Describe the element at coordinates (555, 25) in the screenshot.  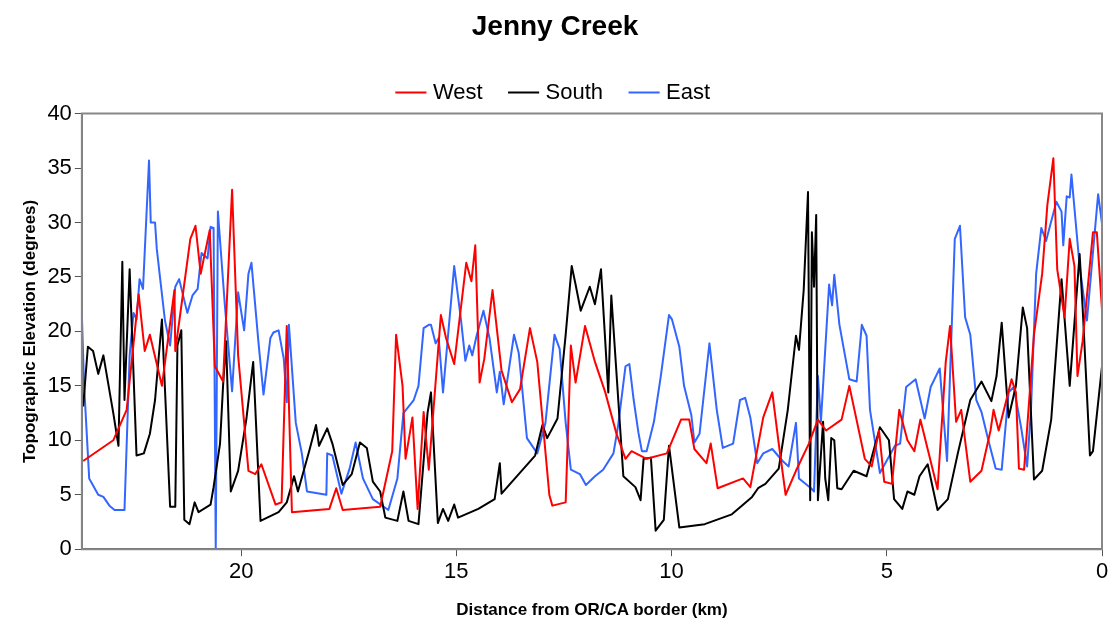
I see `chart-title: Jenny Creek` at that location.